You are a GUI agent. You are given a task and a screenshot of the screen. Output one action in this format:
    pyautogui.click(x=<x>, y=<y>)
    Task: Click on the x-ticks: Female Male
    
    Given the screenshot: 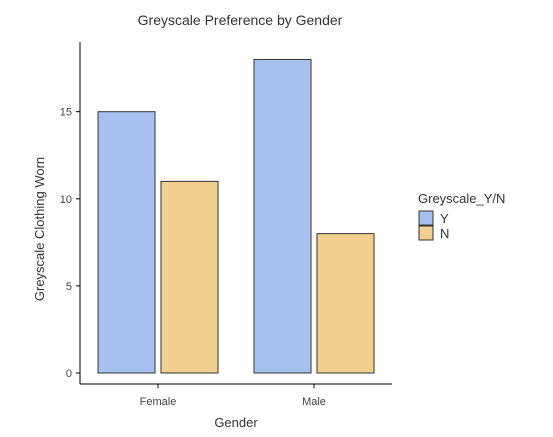 What is the action you would take?
    pyautogui.click(x=233, y=396)
    